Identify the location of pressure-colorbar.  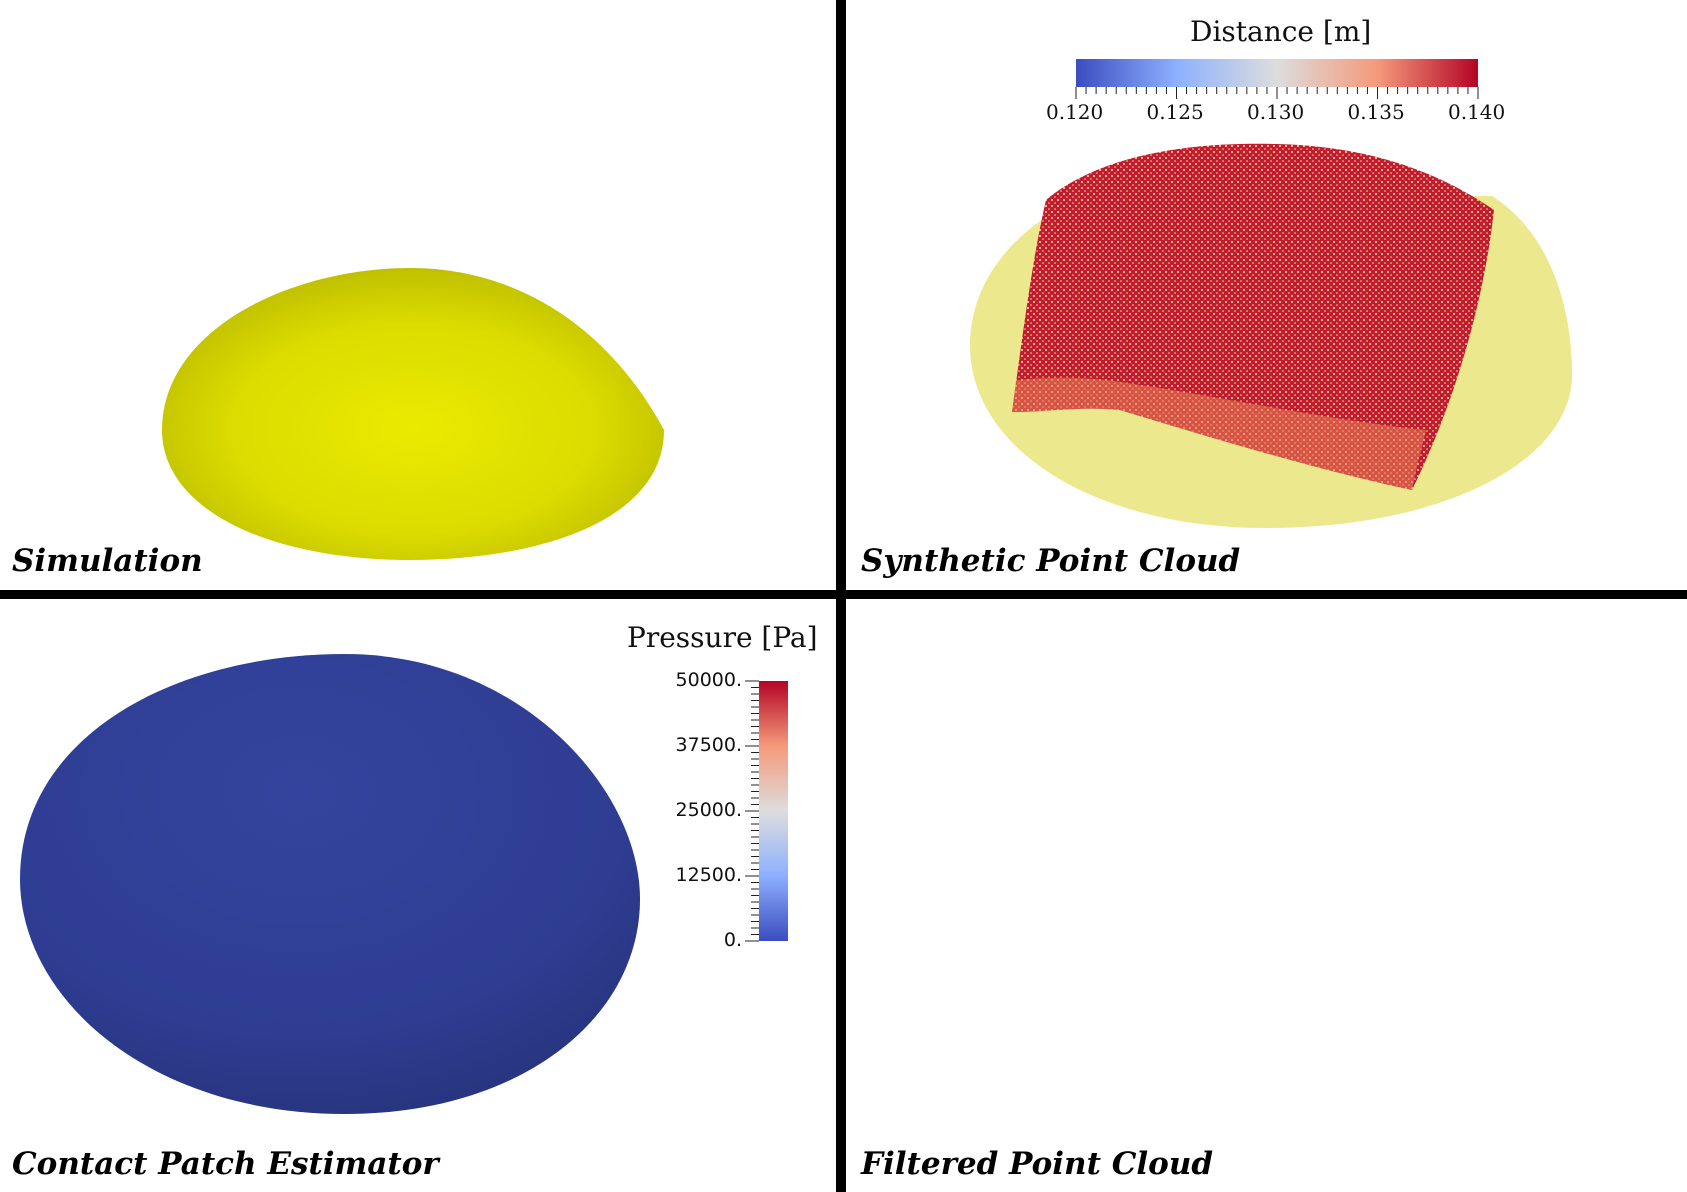
(773, 811).